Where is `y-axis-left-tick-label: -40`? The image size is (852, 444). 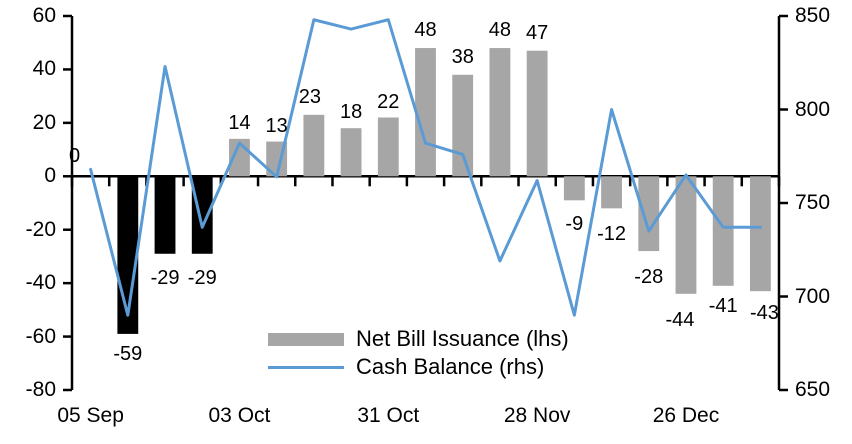 y-axis-left-tick-label: -40 is located at coordinates (40, 283).